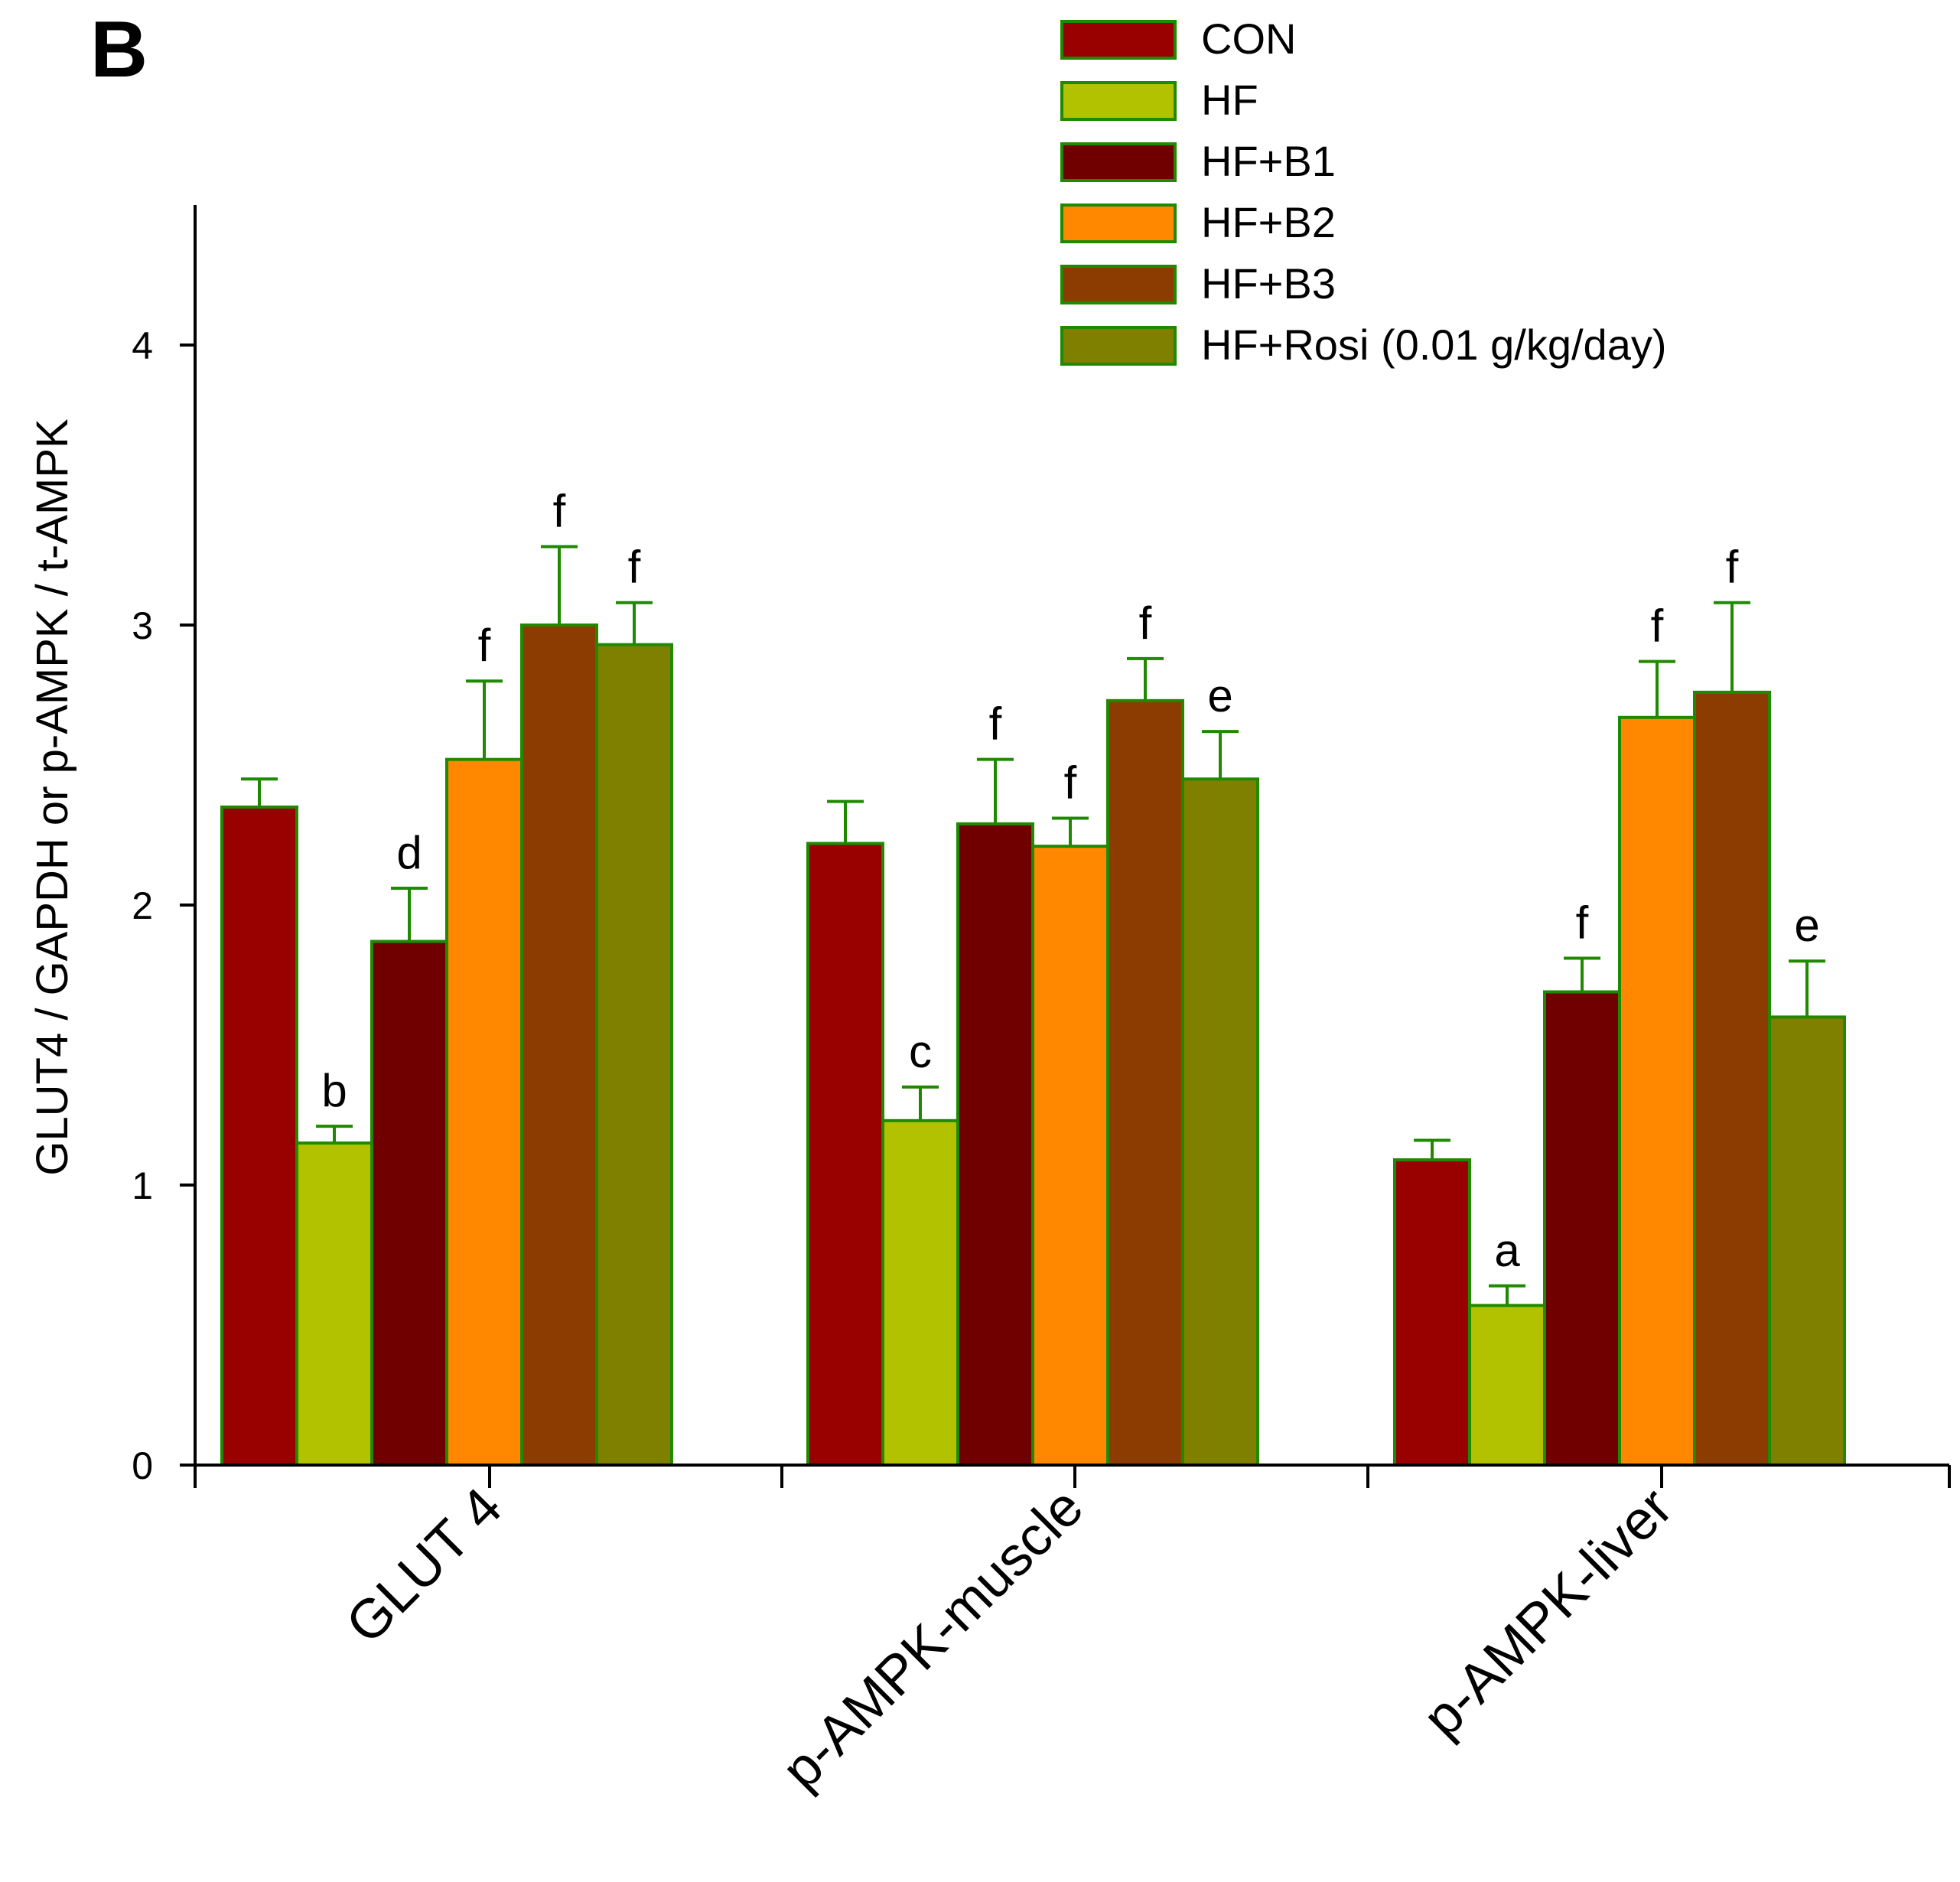  I want to click on y-tick-label: 3, so click(142, 625).